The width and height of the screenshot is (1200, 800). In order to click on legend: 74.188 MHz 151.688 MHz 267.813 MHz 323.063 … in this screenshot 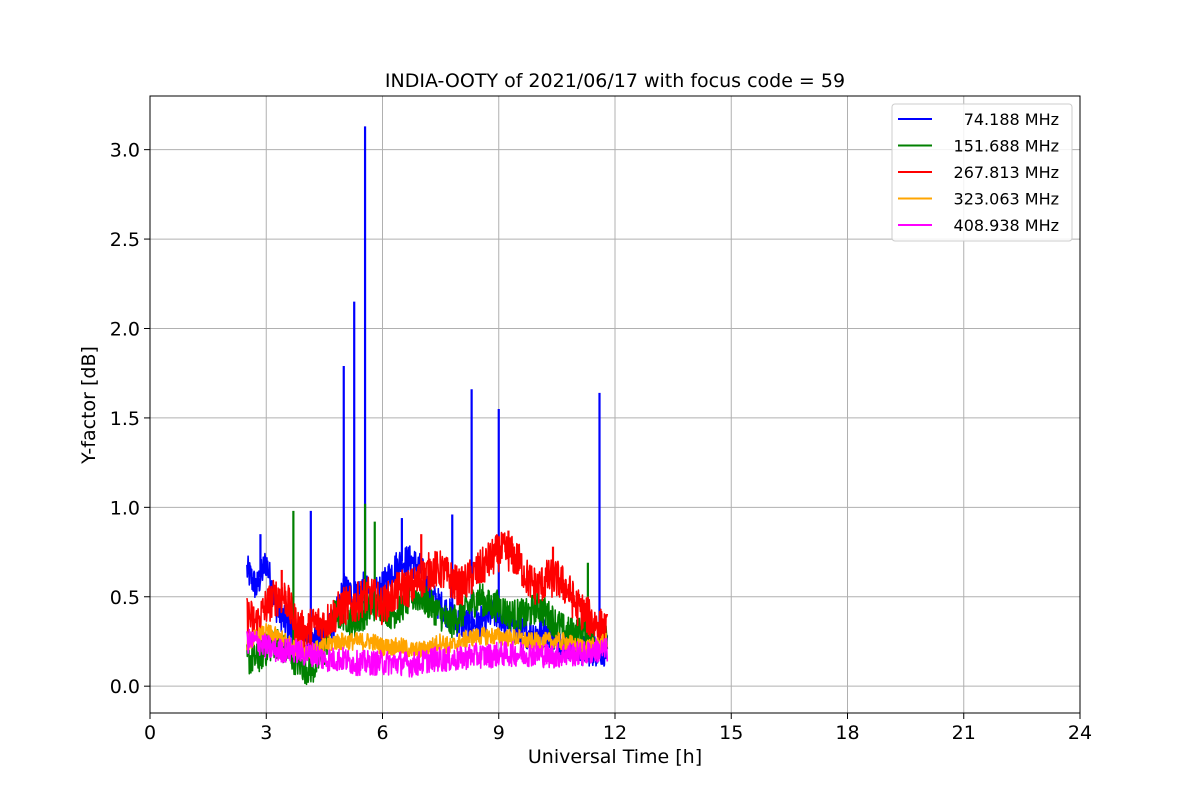, I will do `click(982, 172)`.